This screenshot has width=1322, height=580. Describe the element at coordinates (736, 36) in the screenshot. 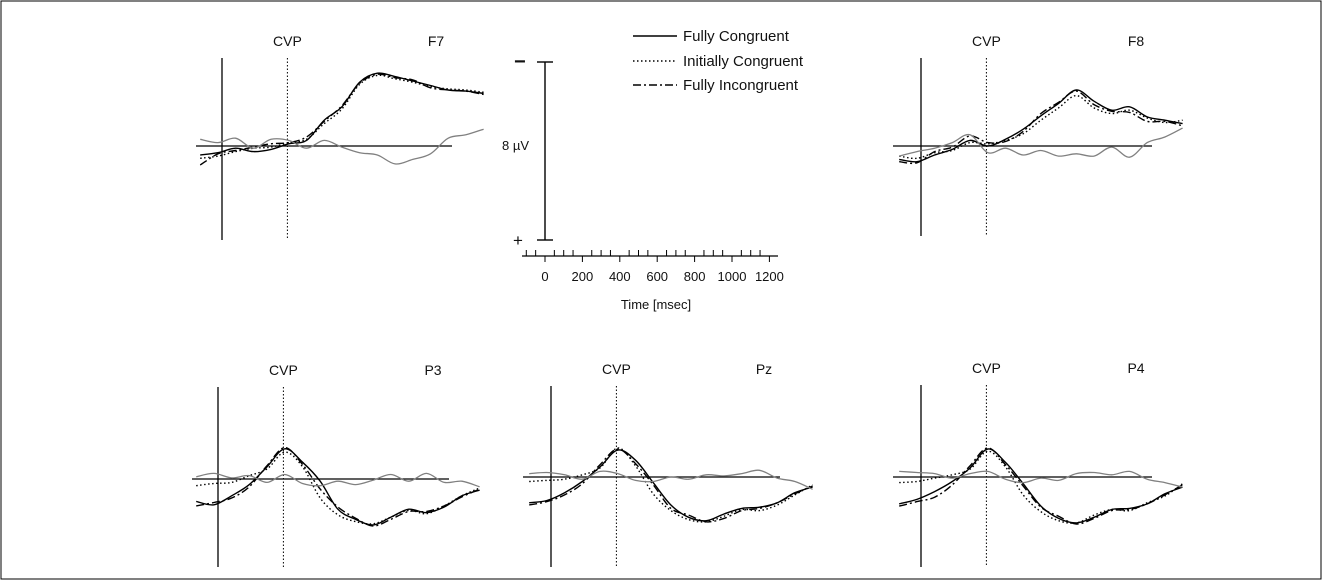

I see `legend-label: Fully Congruent` at that location.